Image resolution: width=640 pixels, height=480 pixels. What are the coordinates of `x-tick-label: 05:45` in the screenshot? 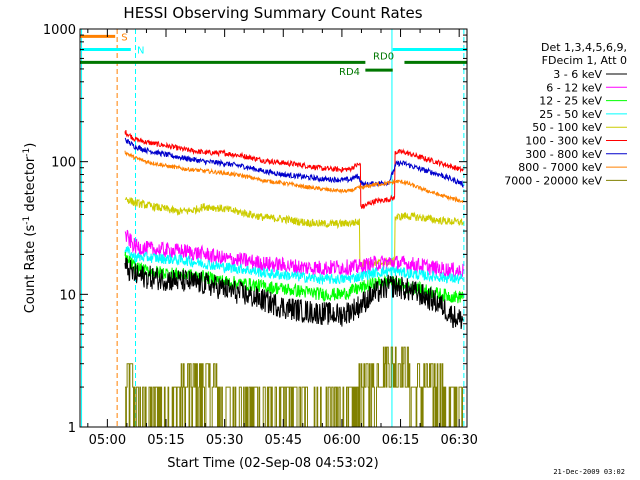 It's located at (283, 440).